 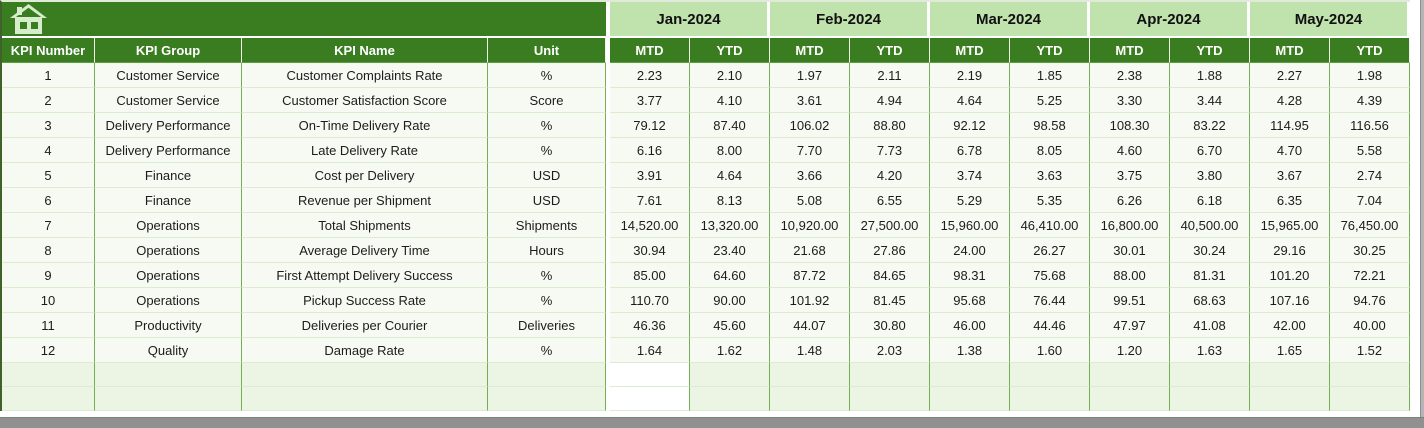 I want to click on kpi-group-cell: Productivity, so click(x=168, y=325).